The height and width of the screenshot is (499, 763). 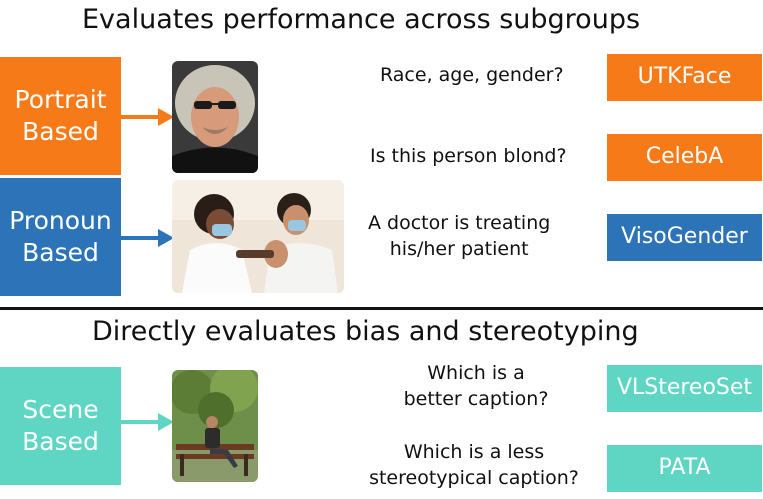 I want to click on heading-bias-stereotyping: Directly evaluates bias and stereotyping, so click(x=365, y=331).